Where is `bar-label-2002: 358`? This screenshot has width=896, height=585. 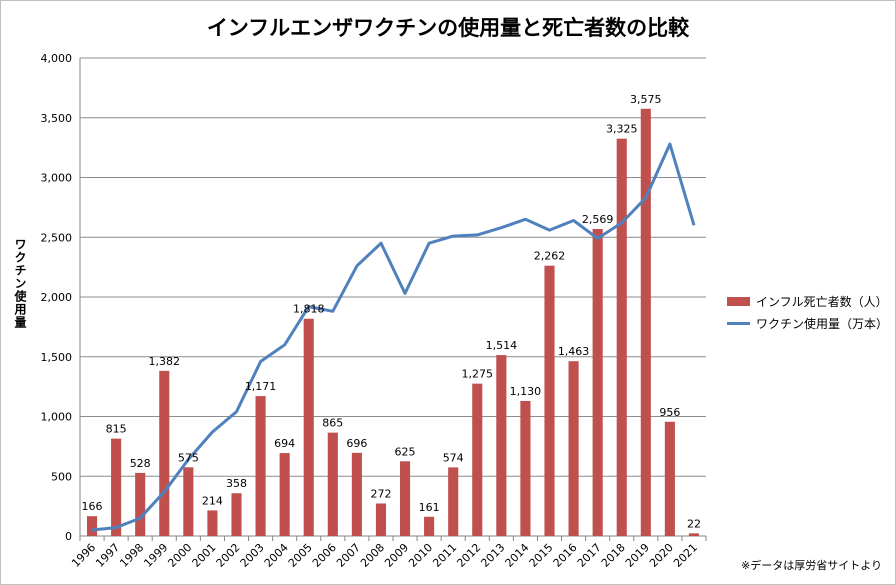 bar-label-2002: 358 is located at coordinates (236, 483).